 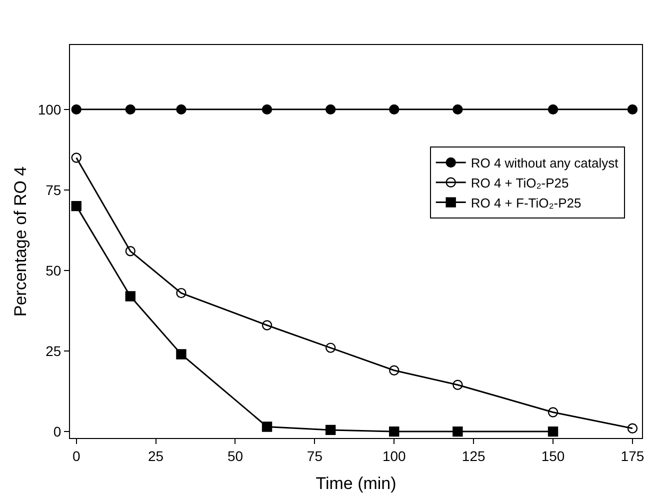 I want to click on x-tick-label: 25, so click(x=156, y=456).